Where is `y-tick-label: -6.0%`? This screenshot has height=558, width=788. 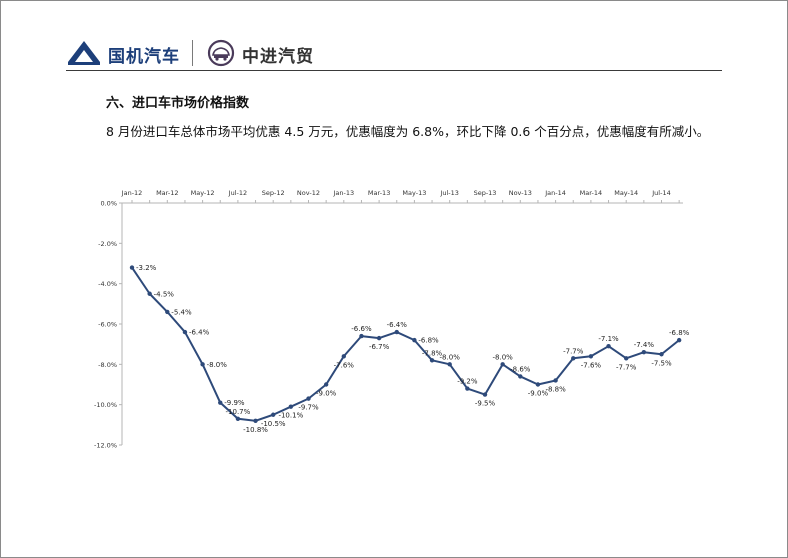 y-tick-label: -6.0% is located at coordinates (107, 325).